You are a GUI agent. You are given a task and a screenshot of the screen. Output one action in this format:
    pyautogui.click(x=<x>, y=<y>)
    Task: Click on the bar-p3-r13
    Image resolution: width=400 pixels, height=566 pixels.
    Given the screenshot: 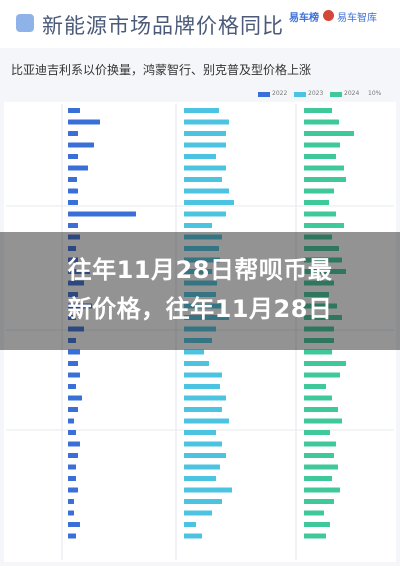 What is the action you would take?
    pyautogui.click(x=321, y=248)
    